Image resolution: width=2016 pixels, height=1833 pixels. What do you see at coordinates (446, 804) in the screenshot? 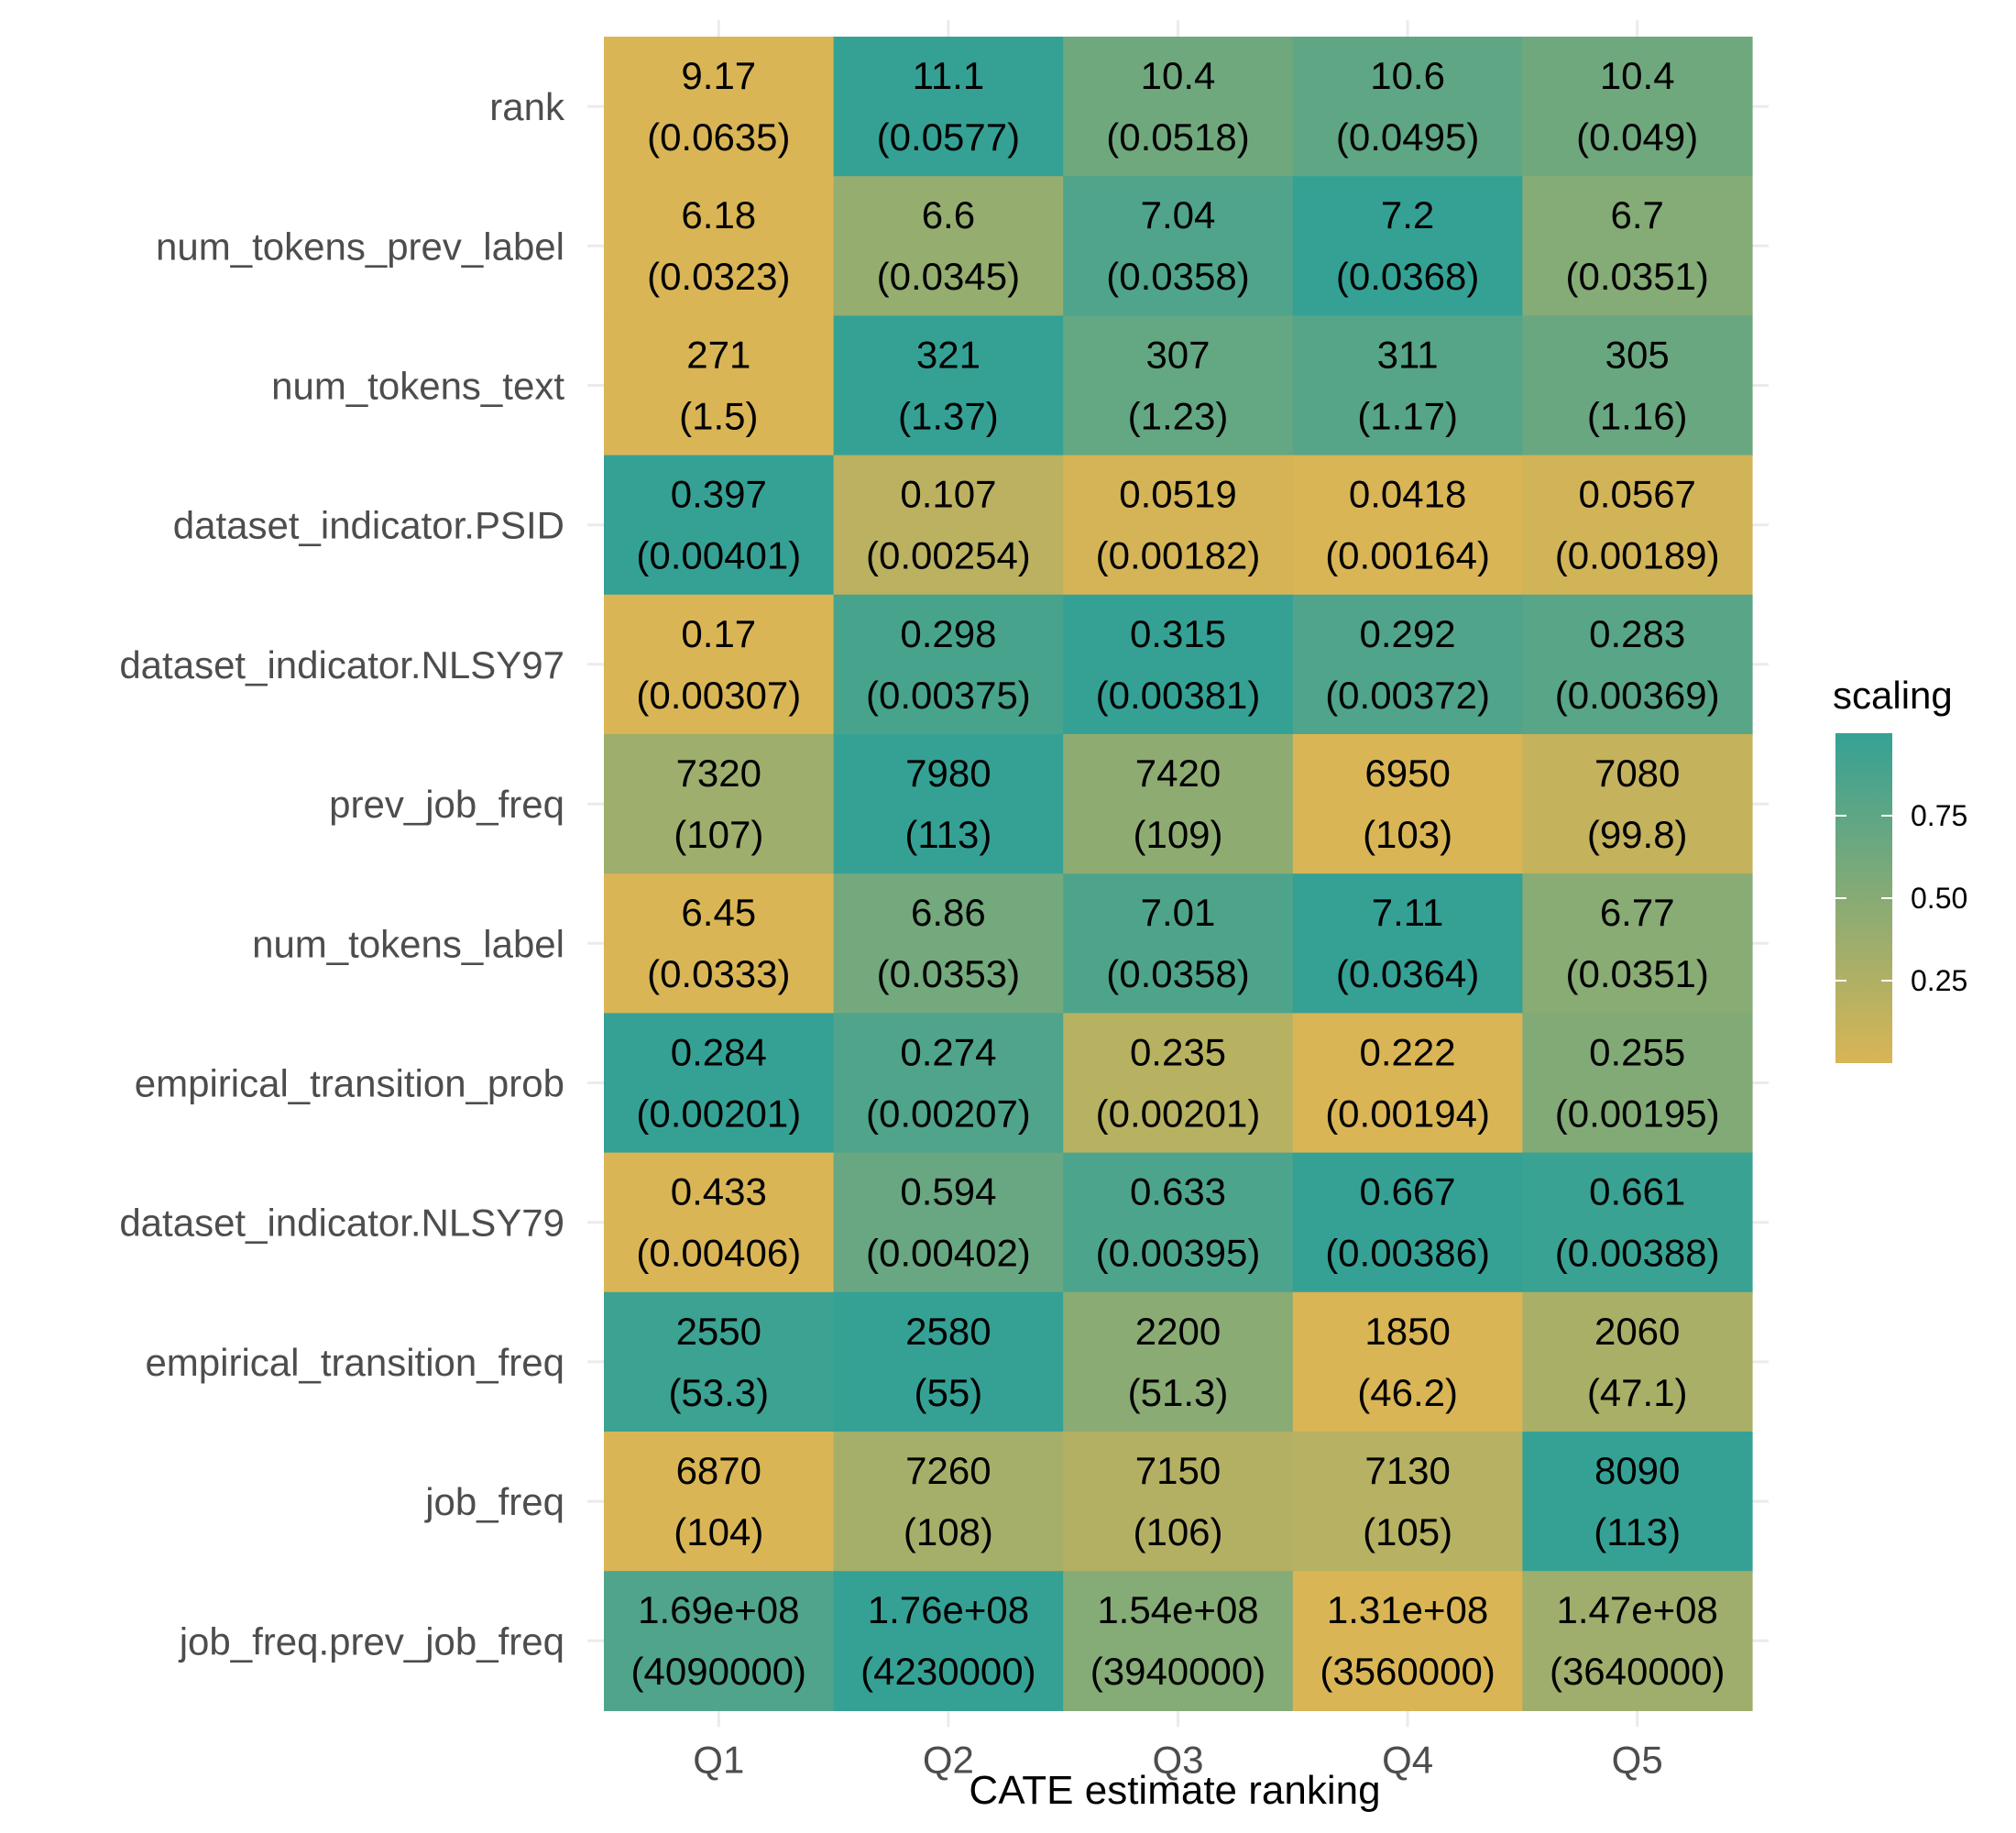
I see `y-tick-label: prev_job_freq` at bounding box center [446, 804].